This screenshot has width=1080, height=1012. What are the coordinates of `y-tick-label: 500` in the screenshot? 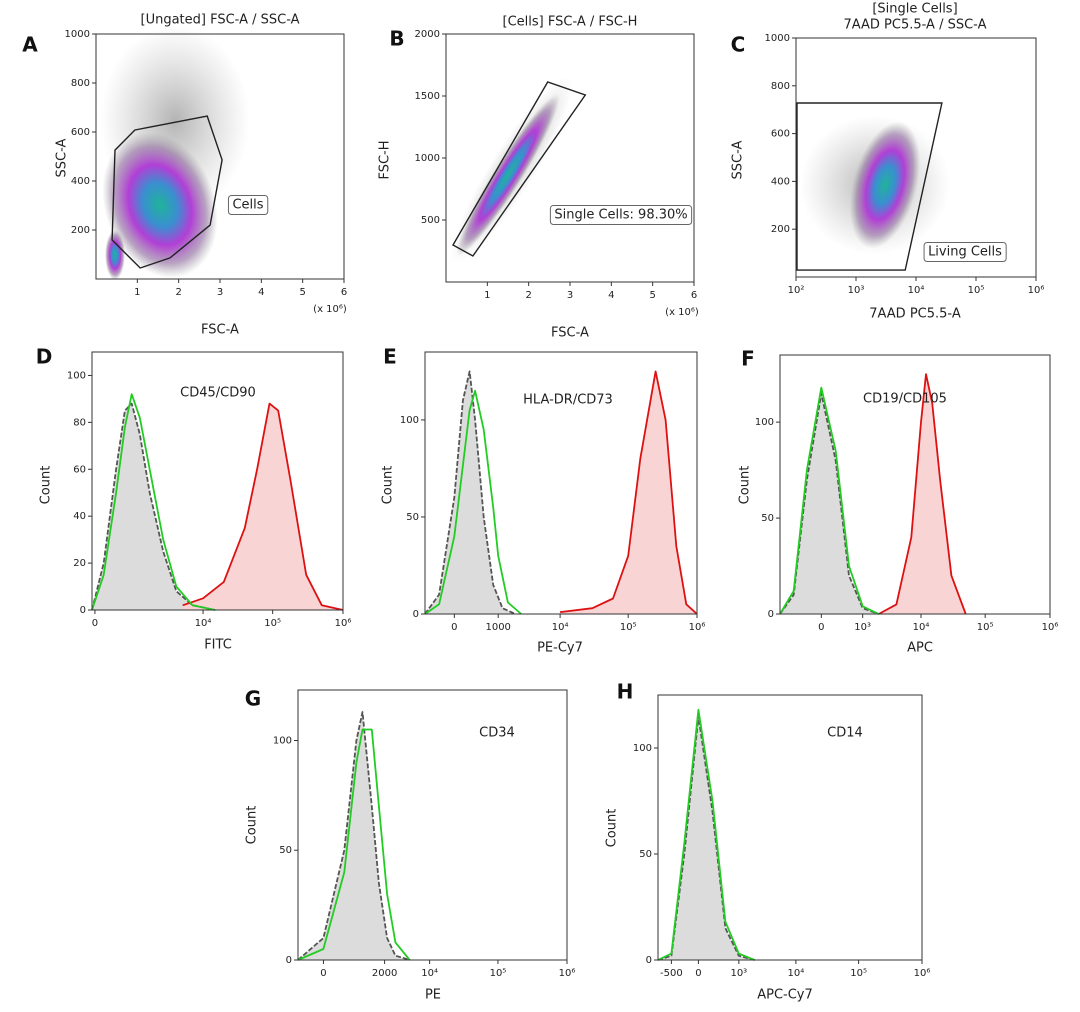 It's located at (430, 220).